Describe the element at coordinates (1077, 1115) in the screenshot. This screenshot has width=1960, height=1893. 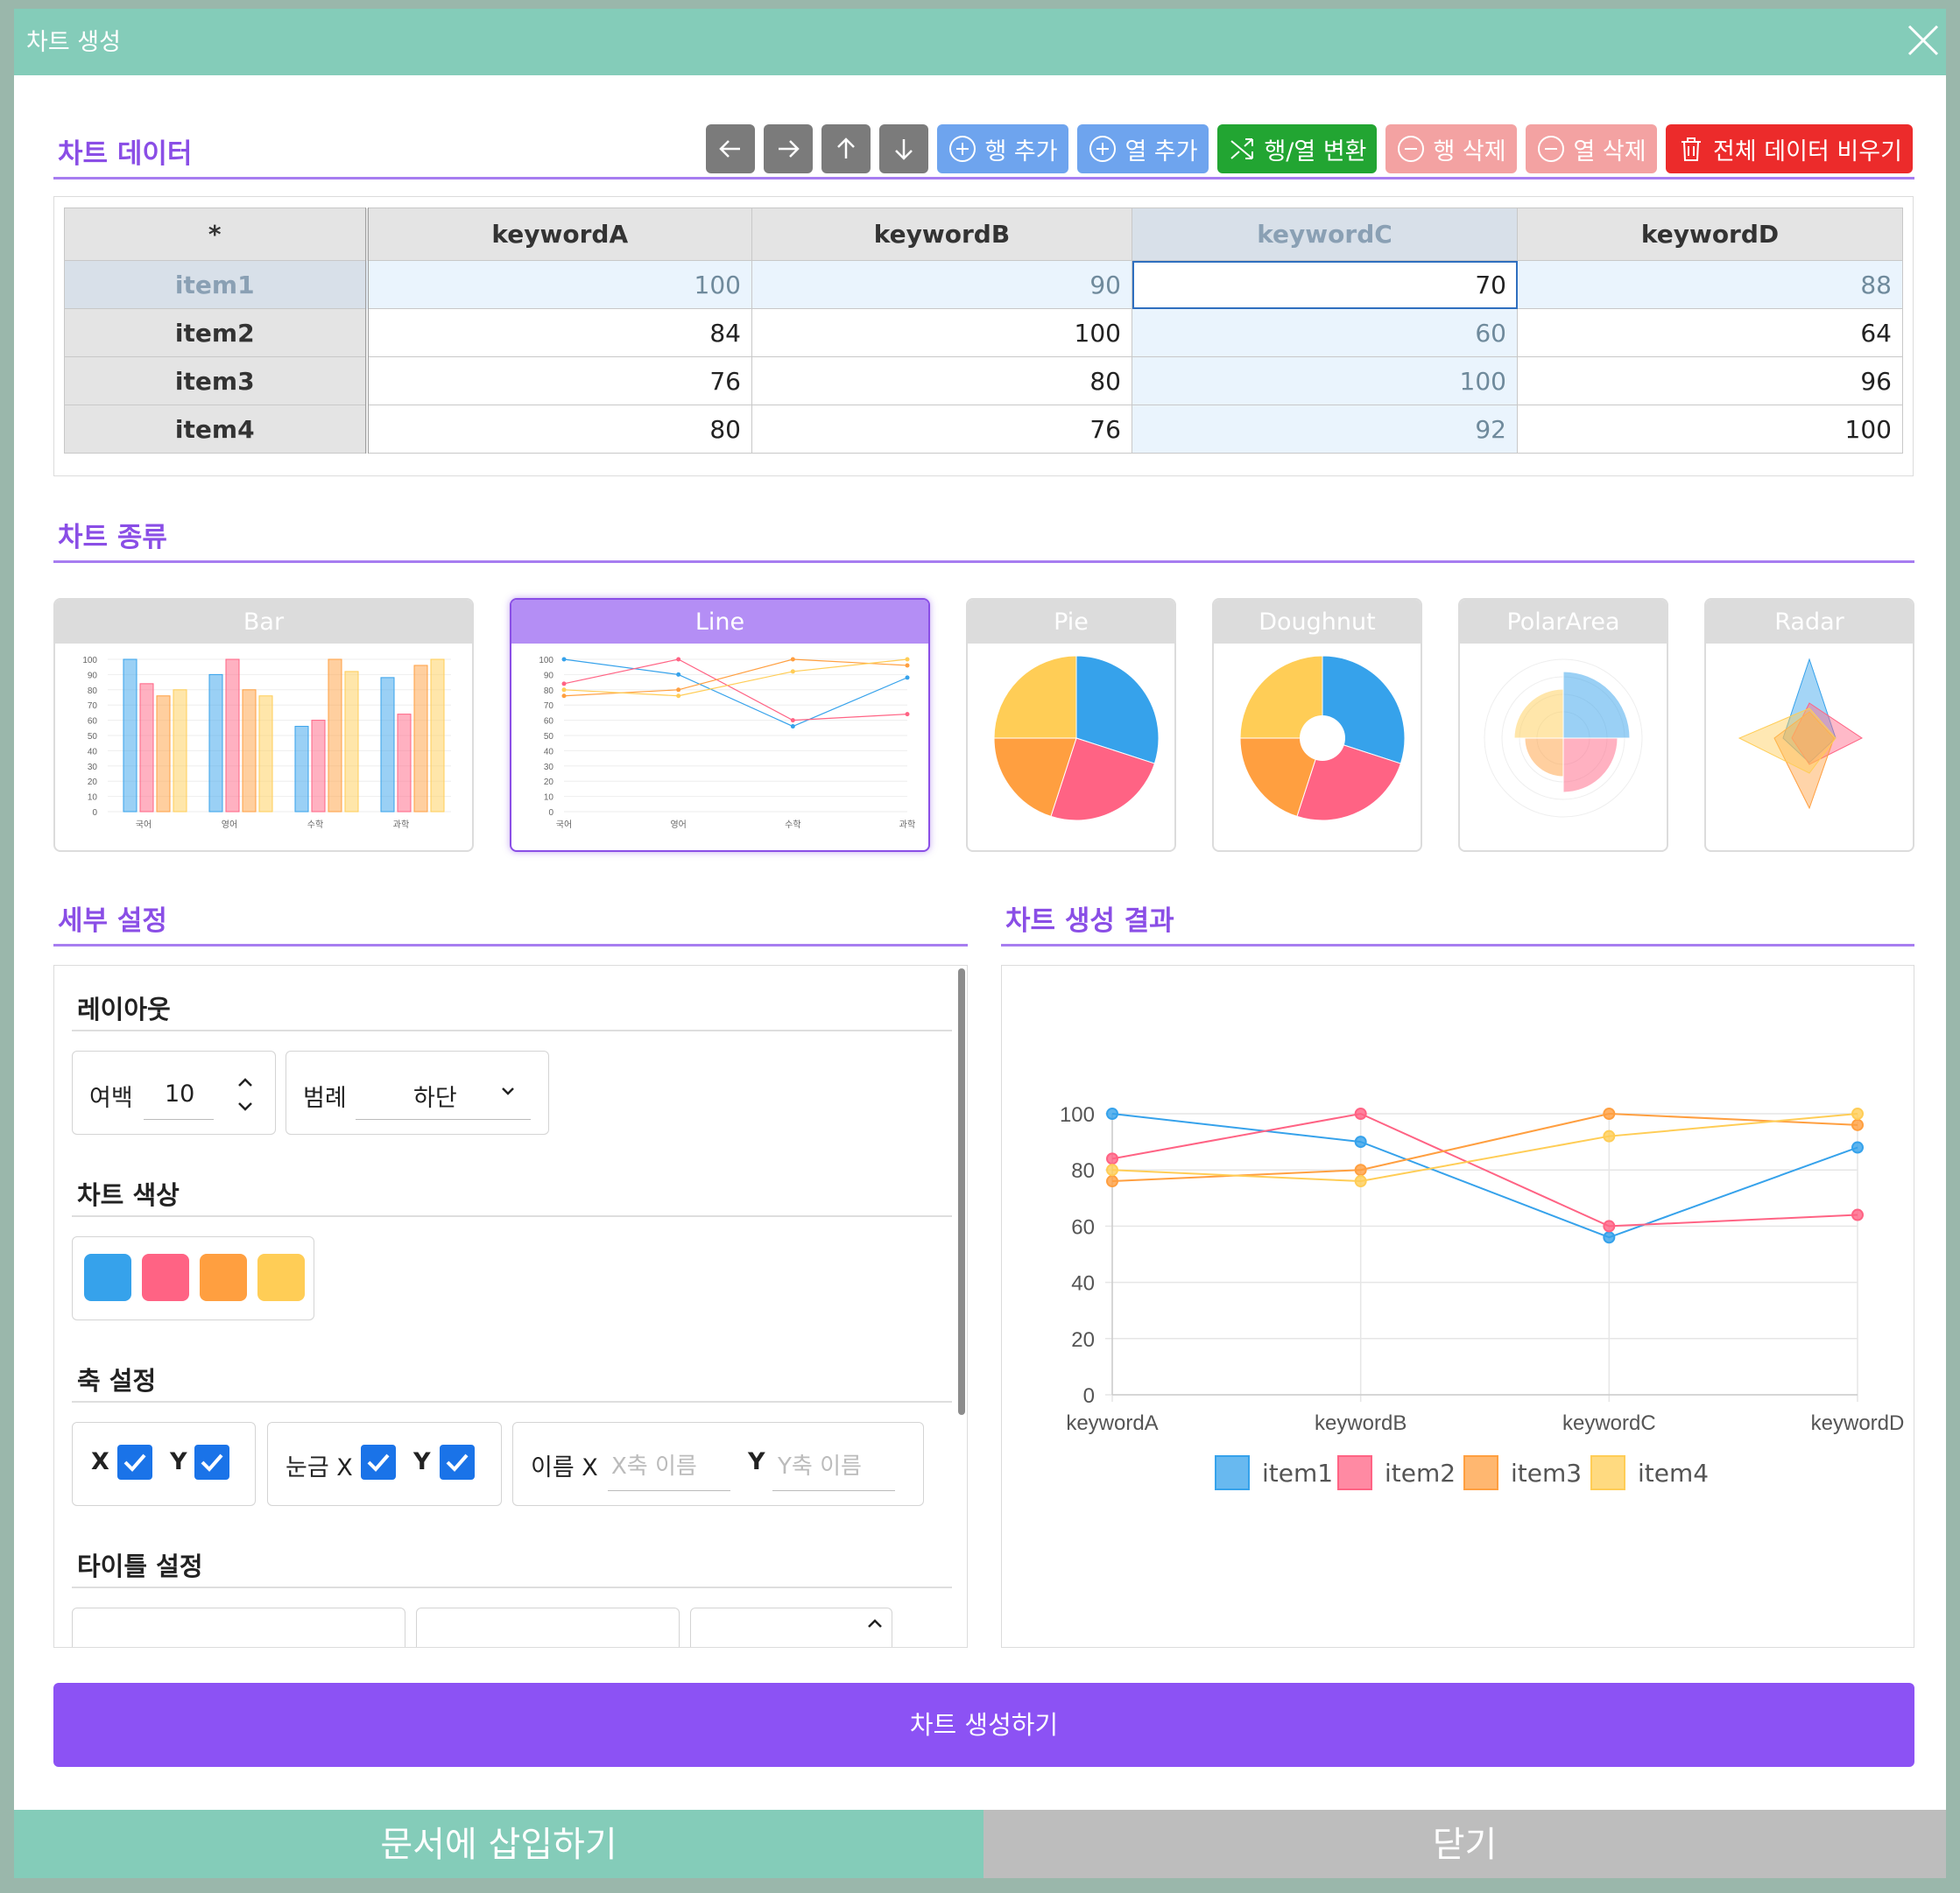
I see `y-tick-label: 100` at that location.